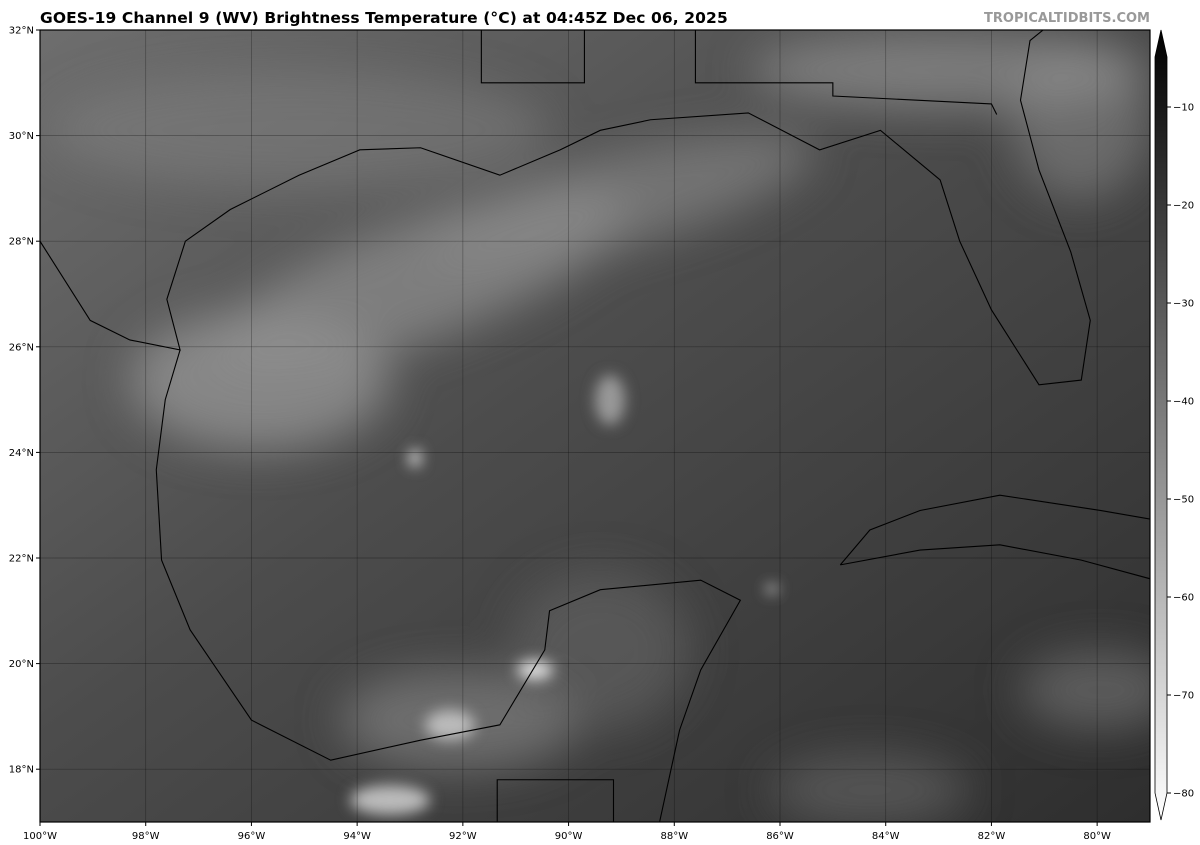 The height and width of the screenshot is (845, 1200). I want to click on lat-tick-label: 32°N, so click(21, 31).